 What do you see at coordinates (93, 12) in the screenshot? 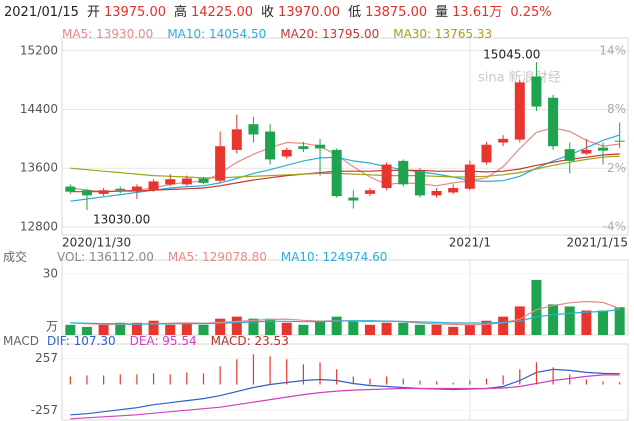
I see `quote-label: 开` at bounding box center [93, 12].